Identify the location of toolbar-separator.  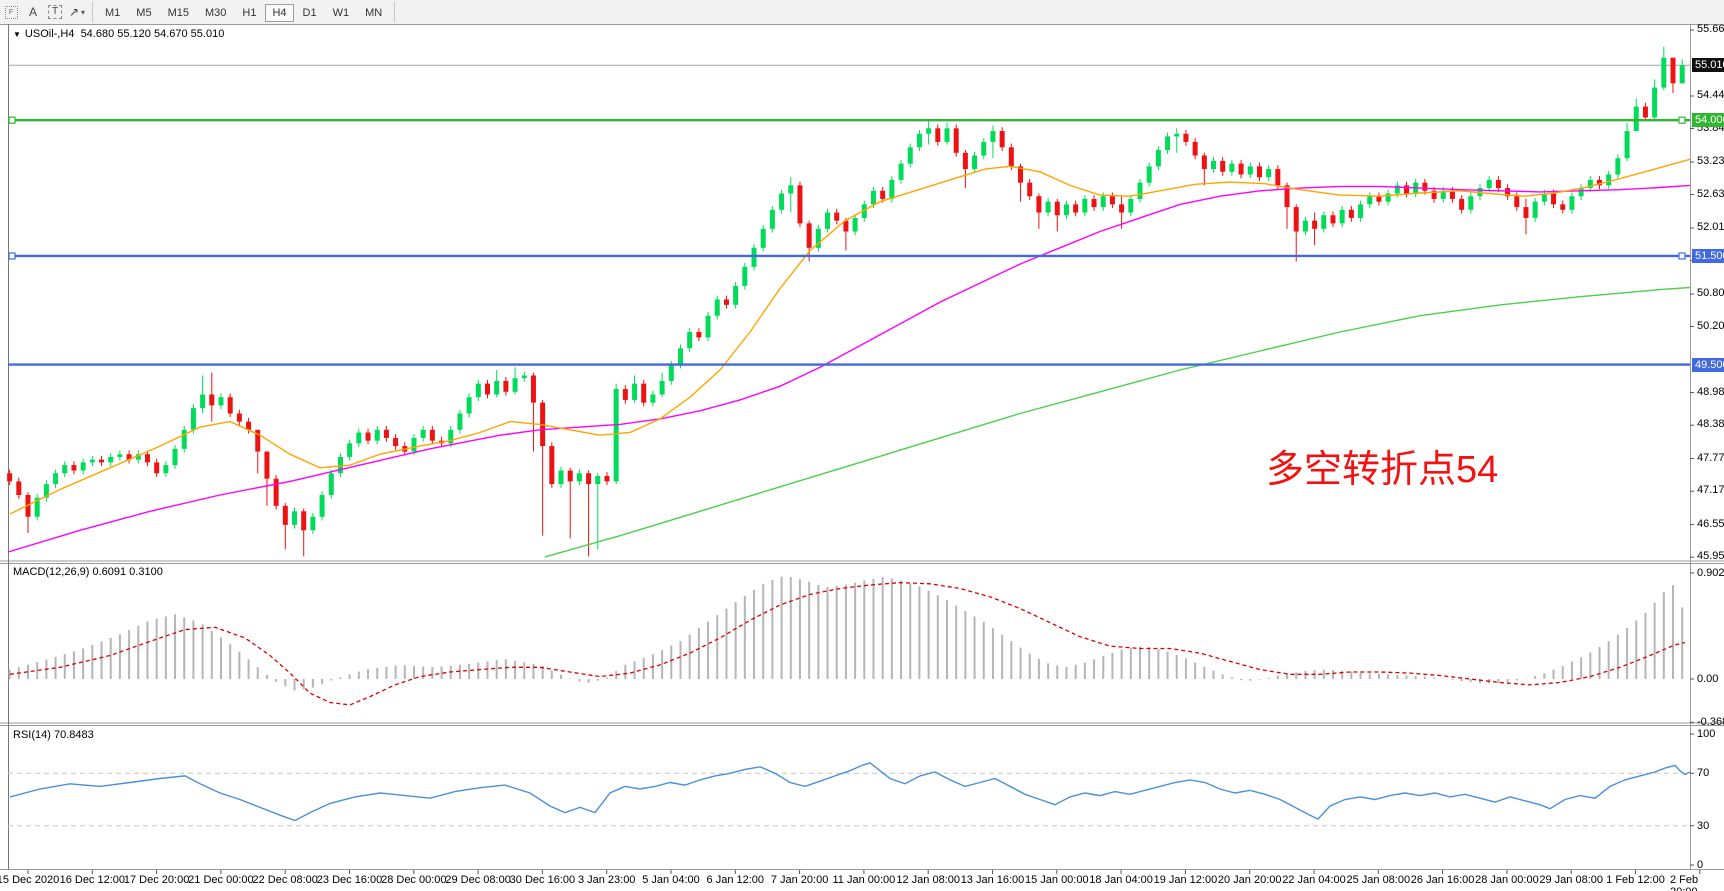
(395, 12).